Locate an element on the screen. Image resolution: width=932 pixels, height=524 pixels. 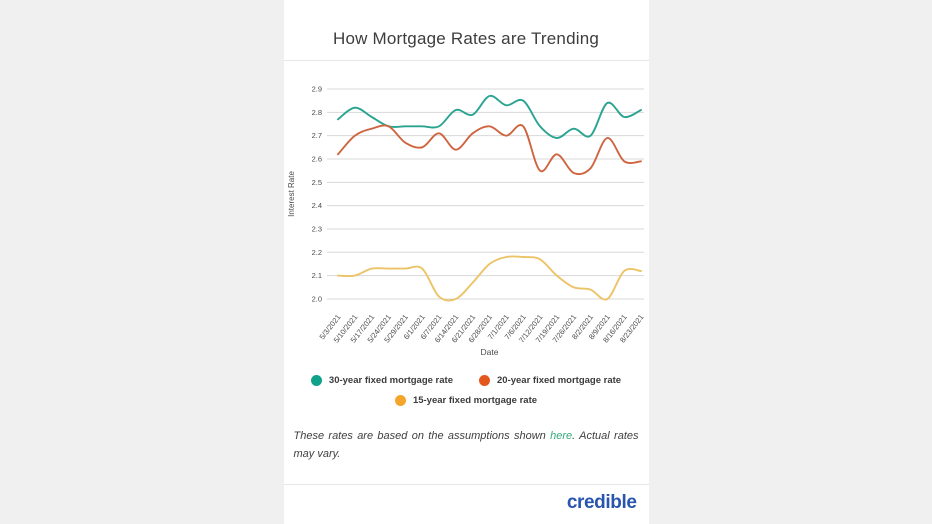
legend-item-label: 30-year fixed mortgage rate is located at coordinates (390, 380).